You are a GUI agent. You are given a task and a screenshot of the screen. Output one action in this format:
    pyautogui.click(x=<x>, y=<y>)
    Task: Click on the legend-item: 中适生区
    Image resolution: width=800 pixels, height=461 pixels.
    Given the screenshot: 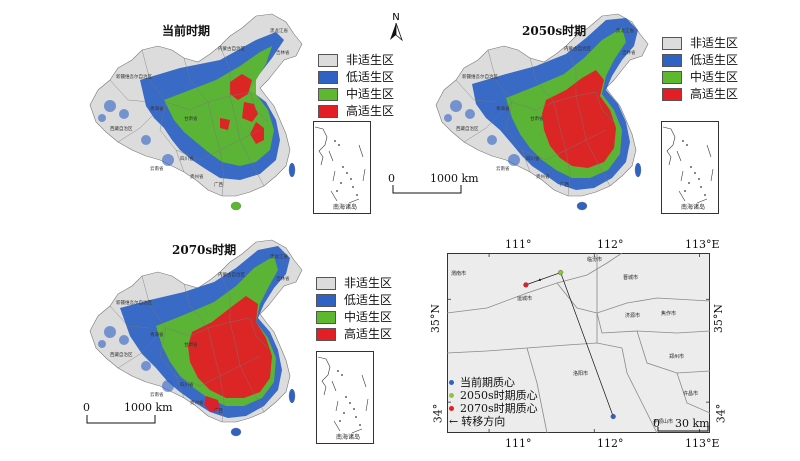 What is the action you would take?
    pyautogui.click(x=354, y=317)
    